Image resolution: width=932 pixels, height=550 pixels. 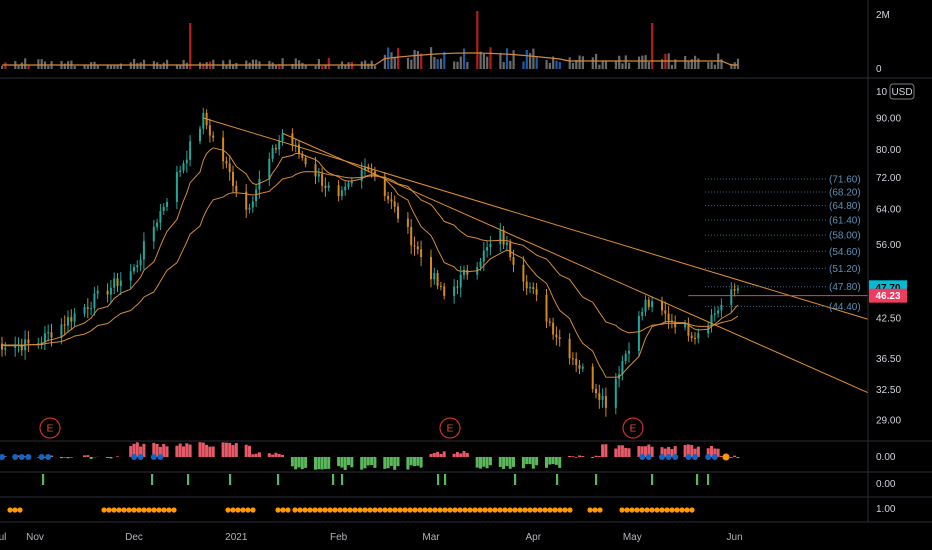 I want to click on fib-level-label: (61.40), so click(x=845, y=220).